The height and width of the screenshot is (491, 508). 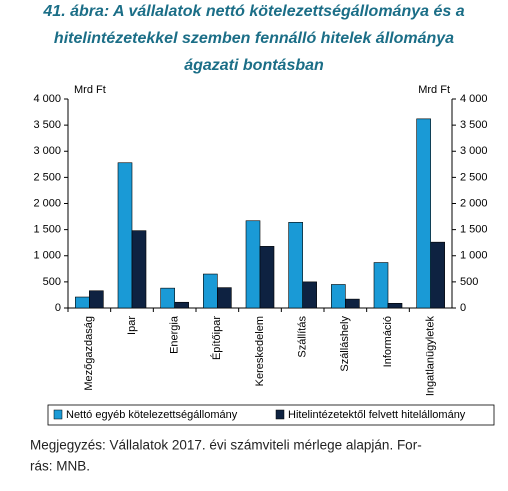 What do you see at coordinates (474, 99) in the screenshot?
I see `y2-tick-label: 4 000` at bounding box center [474, 99].